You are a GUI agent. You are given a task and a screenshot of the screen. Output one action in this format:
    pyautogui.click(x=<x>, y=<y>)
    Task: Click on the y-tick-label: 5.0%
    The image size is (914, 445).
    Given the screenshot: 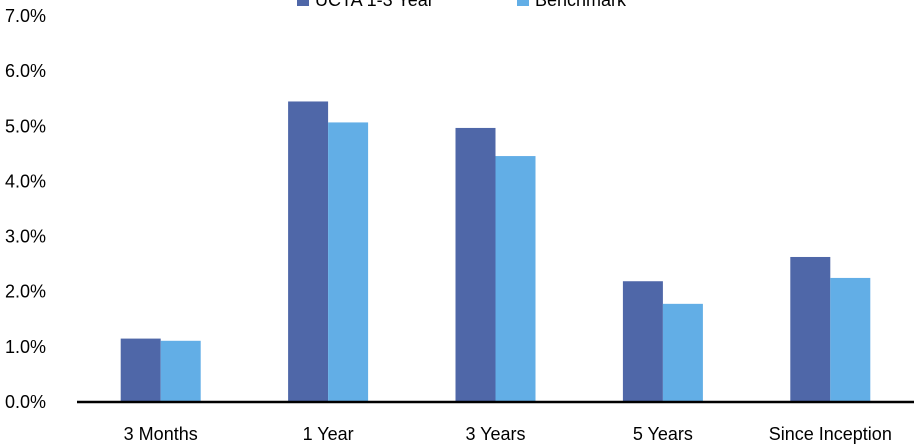 What is the action you would take?
    pyautogui.click(x=25, y=126)
    